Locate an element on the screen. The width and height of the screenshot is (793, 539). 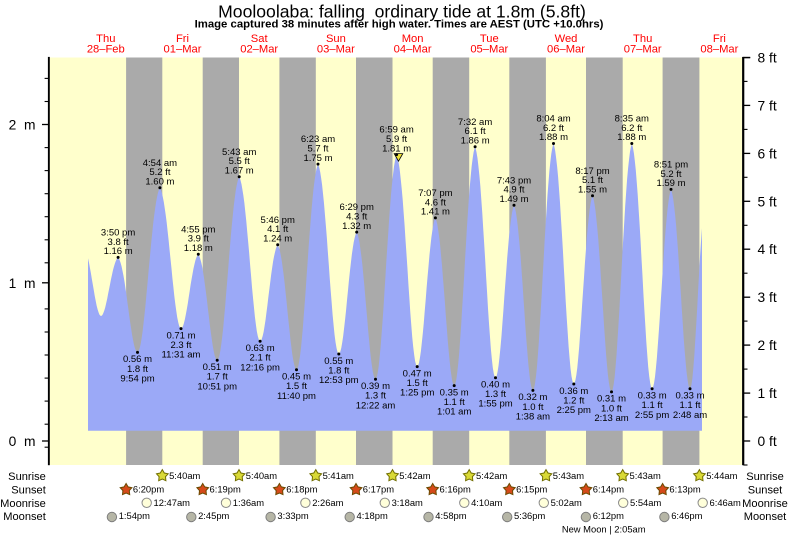
svg-text: 8:51 pm is located at coordinates (671, 165).